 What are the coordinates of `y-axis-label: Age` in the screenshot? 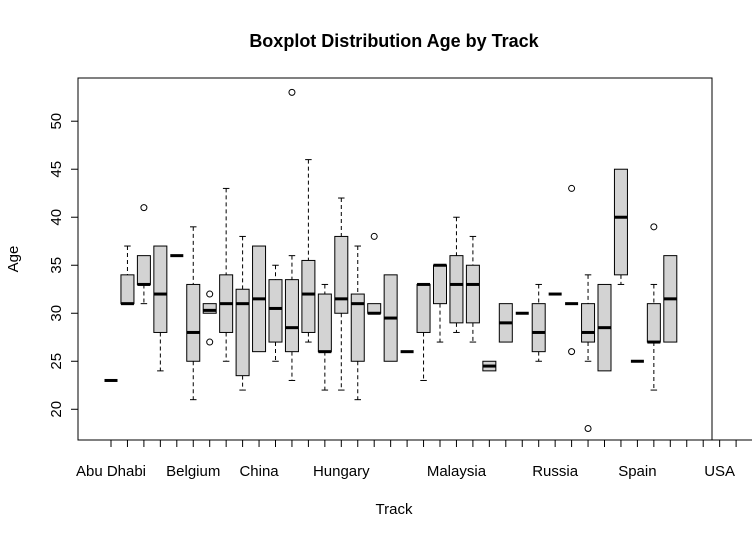 It's located at (13, 259).